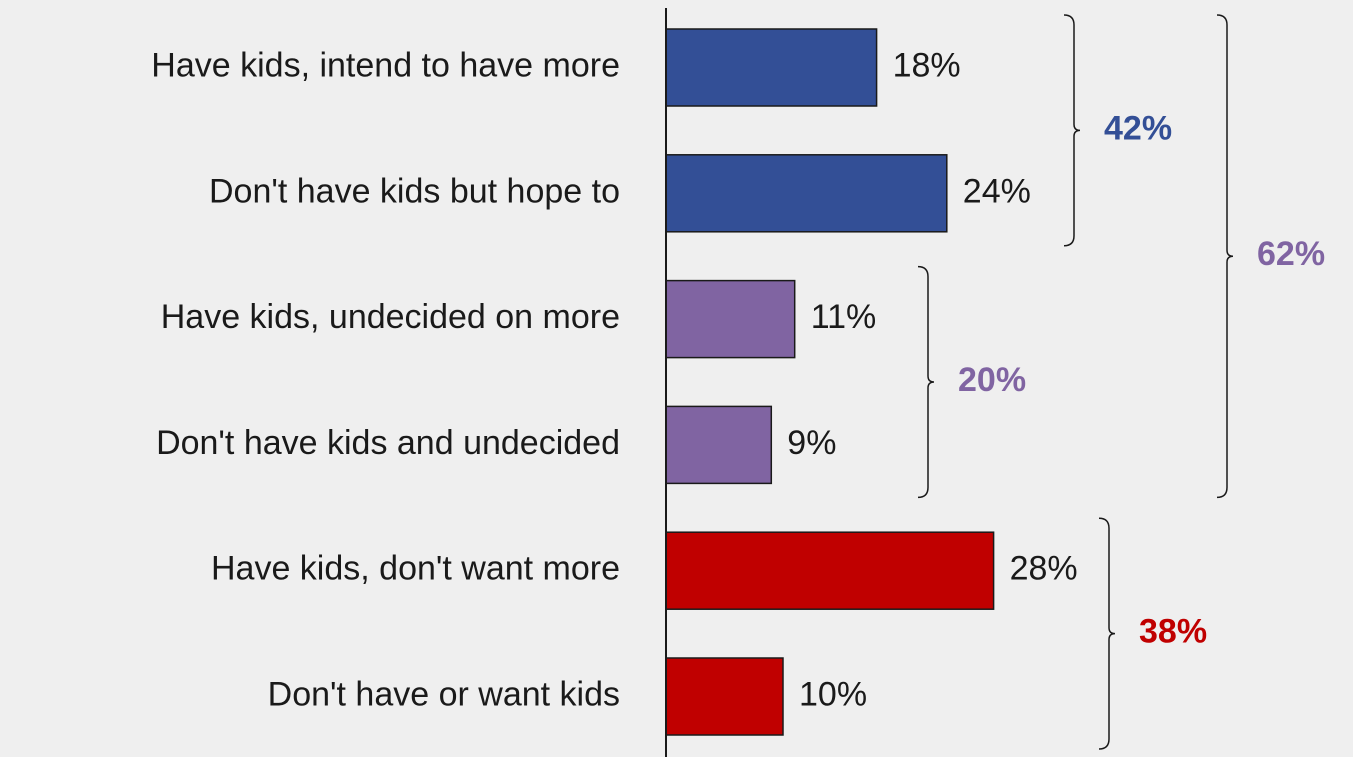  Describe the element at coordinates (1044, 569) in the screenshot. I see `value-label: 28%` at that location.